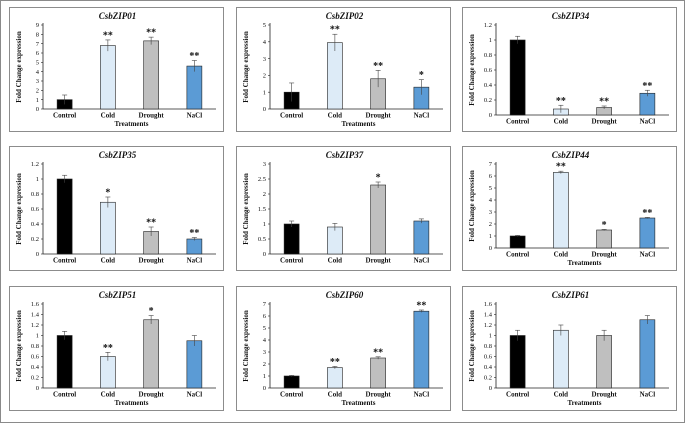 This screenshot has width=685, height=423. Describe the element at coordinates (37, 25) in the screenshot. I see `y-tick-label: 9` at that location.